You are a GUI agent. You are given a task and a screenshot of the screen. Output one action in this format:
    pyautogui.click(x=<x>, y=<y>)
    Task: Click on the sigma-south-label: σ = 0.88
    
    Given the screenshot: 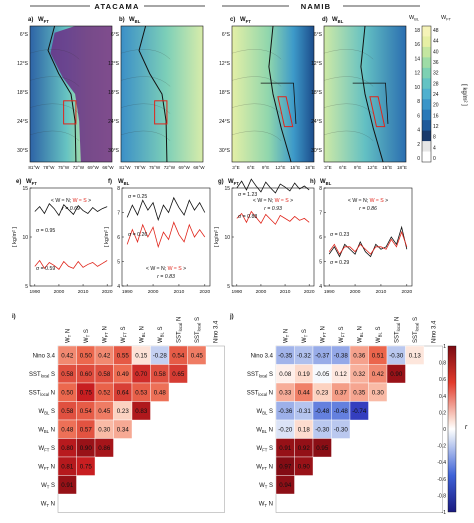 What is the action you would take?
    pyautogui.click(x=247, y=217)
    